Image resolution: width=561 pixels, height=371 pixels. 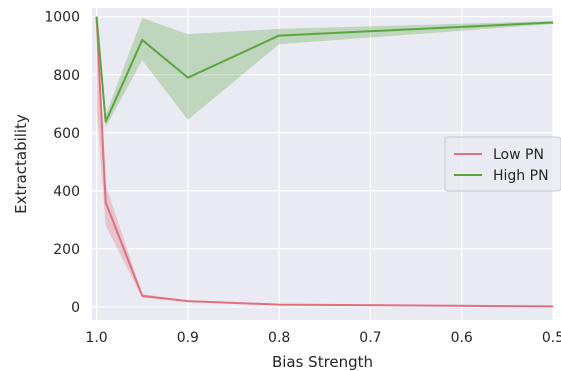 I want to click on legend: Low PN High PN, so click(x=502, y=164).